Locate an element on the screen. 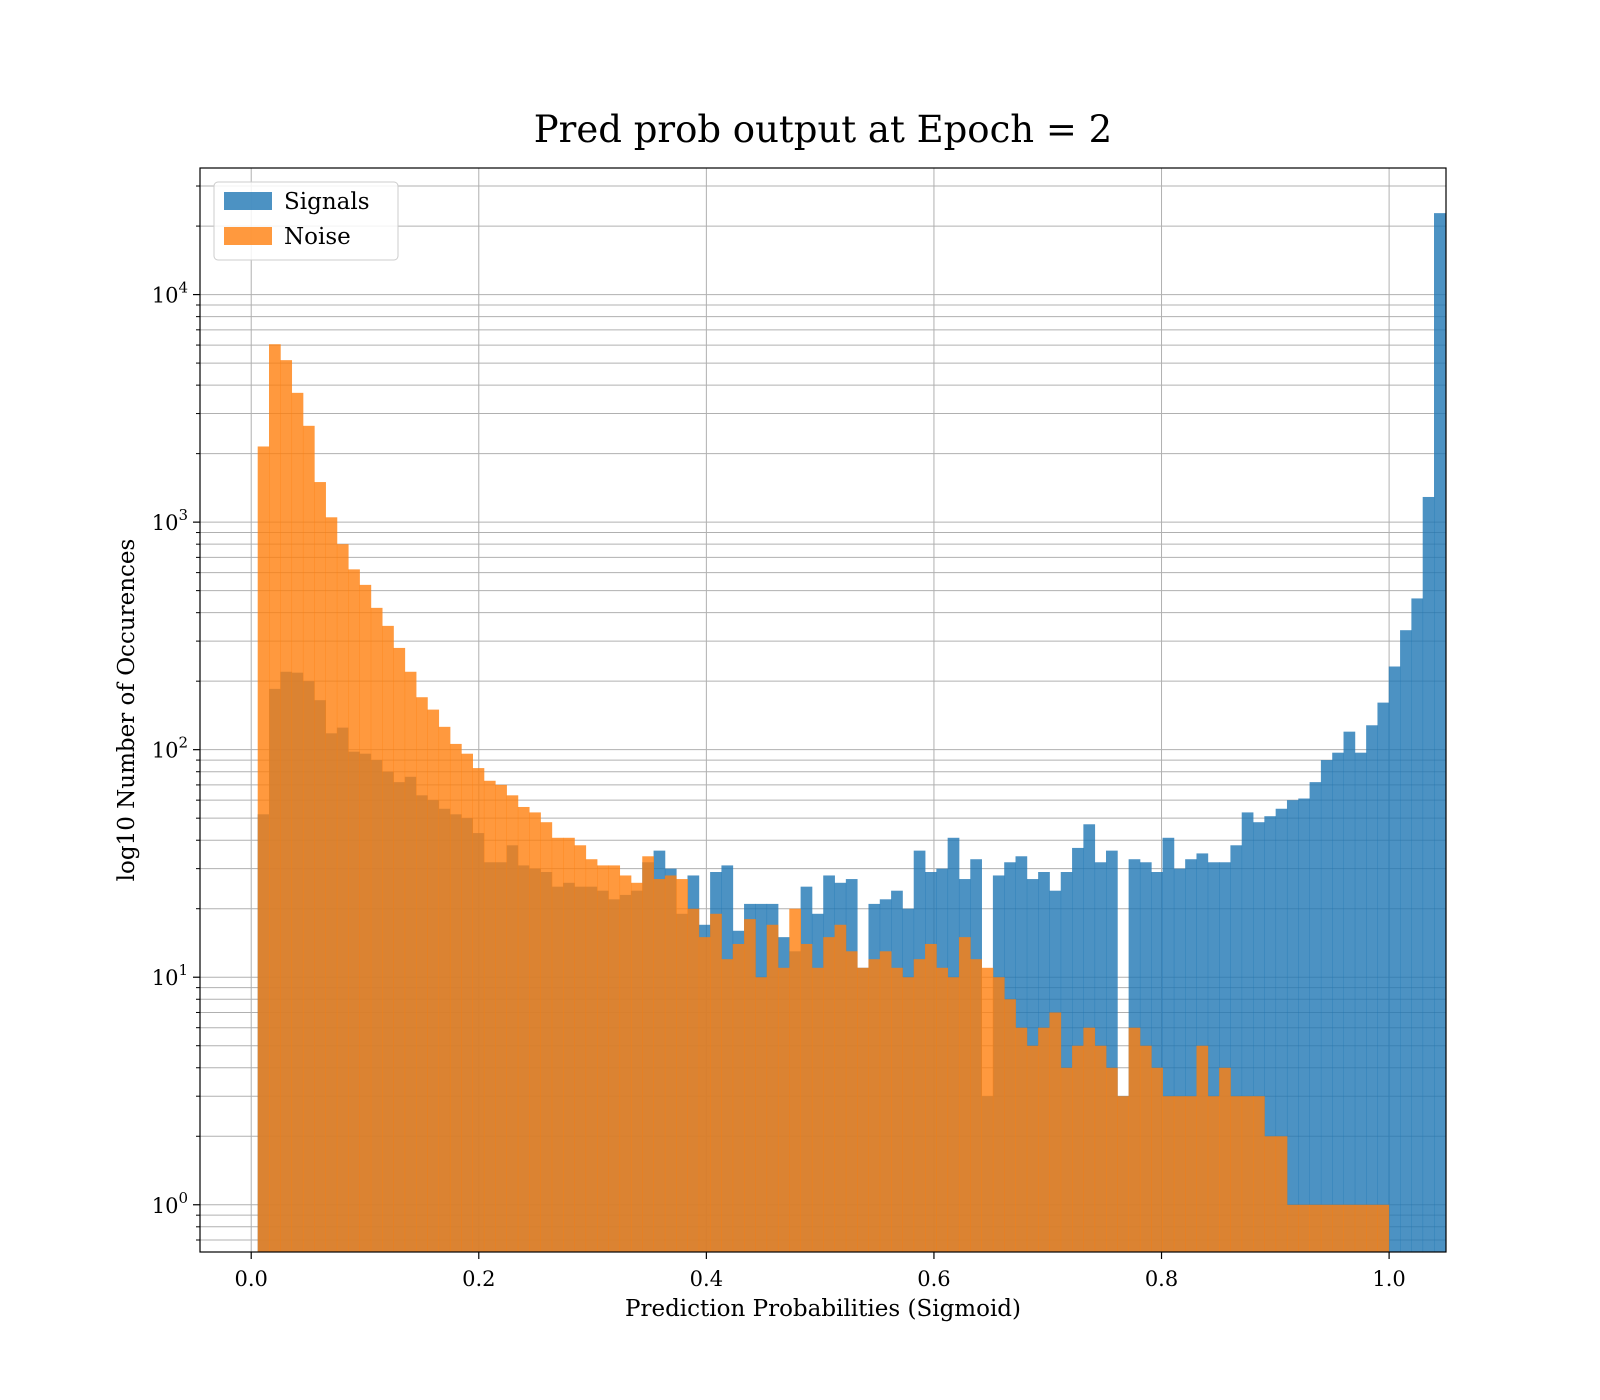  y-tick-label: 10⁴ is located at coordinates (170, 293).